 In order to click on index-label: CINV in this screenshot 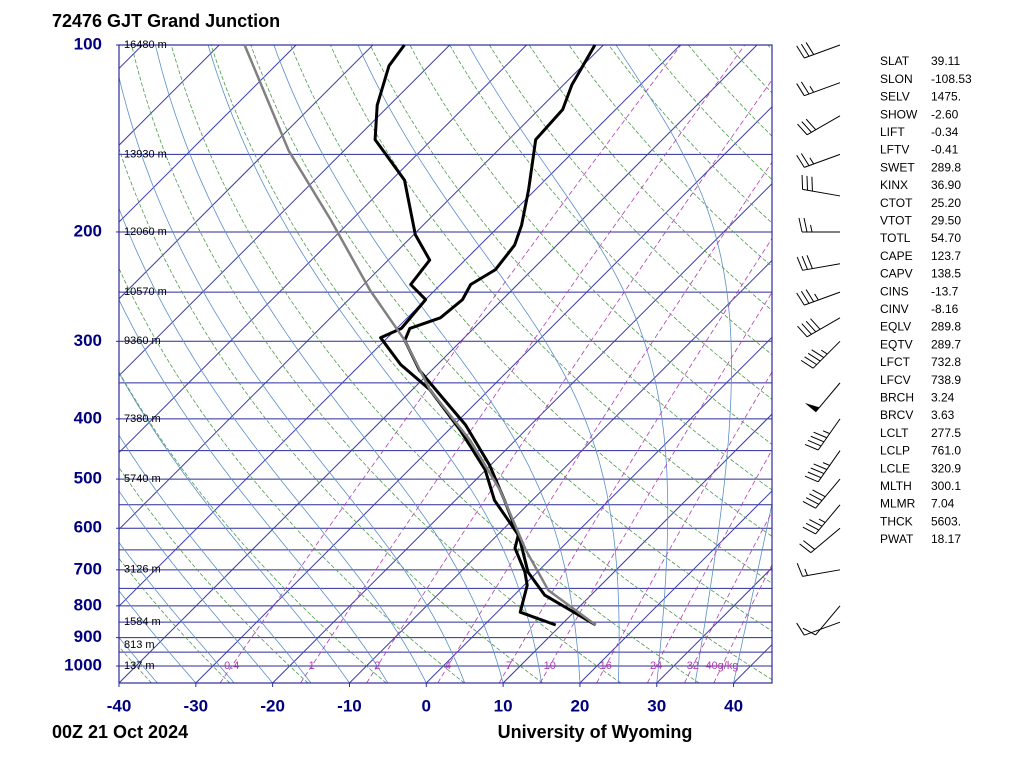, I will do `click(894, 309)`.